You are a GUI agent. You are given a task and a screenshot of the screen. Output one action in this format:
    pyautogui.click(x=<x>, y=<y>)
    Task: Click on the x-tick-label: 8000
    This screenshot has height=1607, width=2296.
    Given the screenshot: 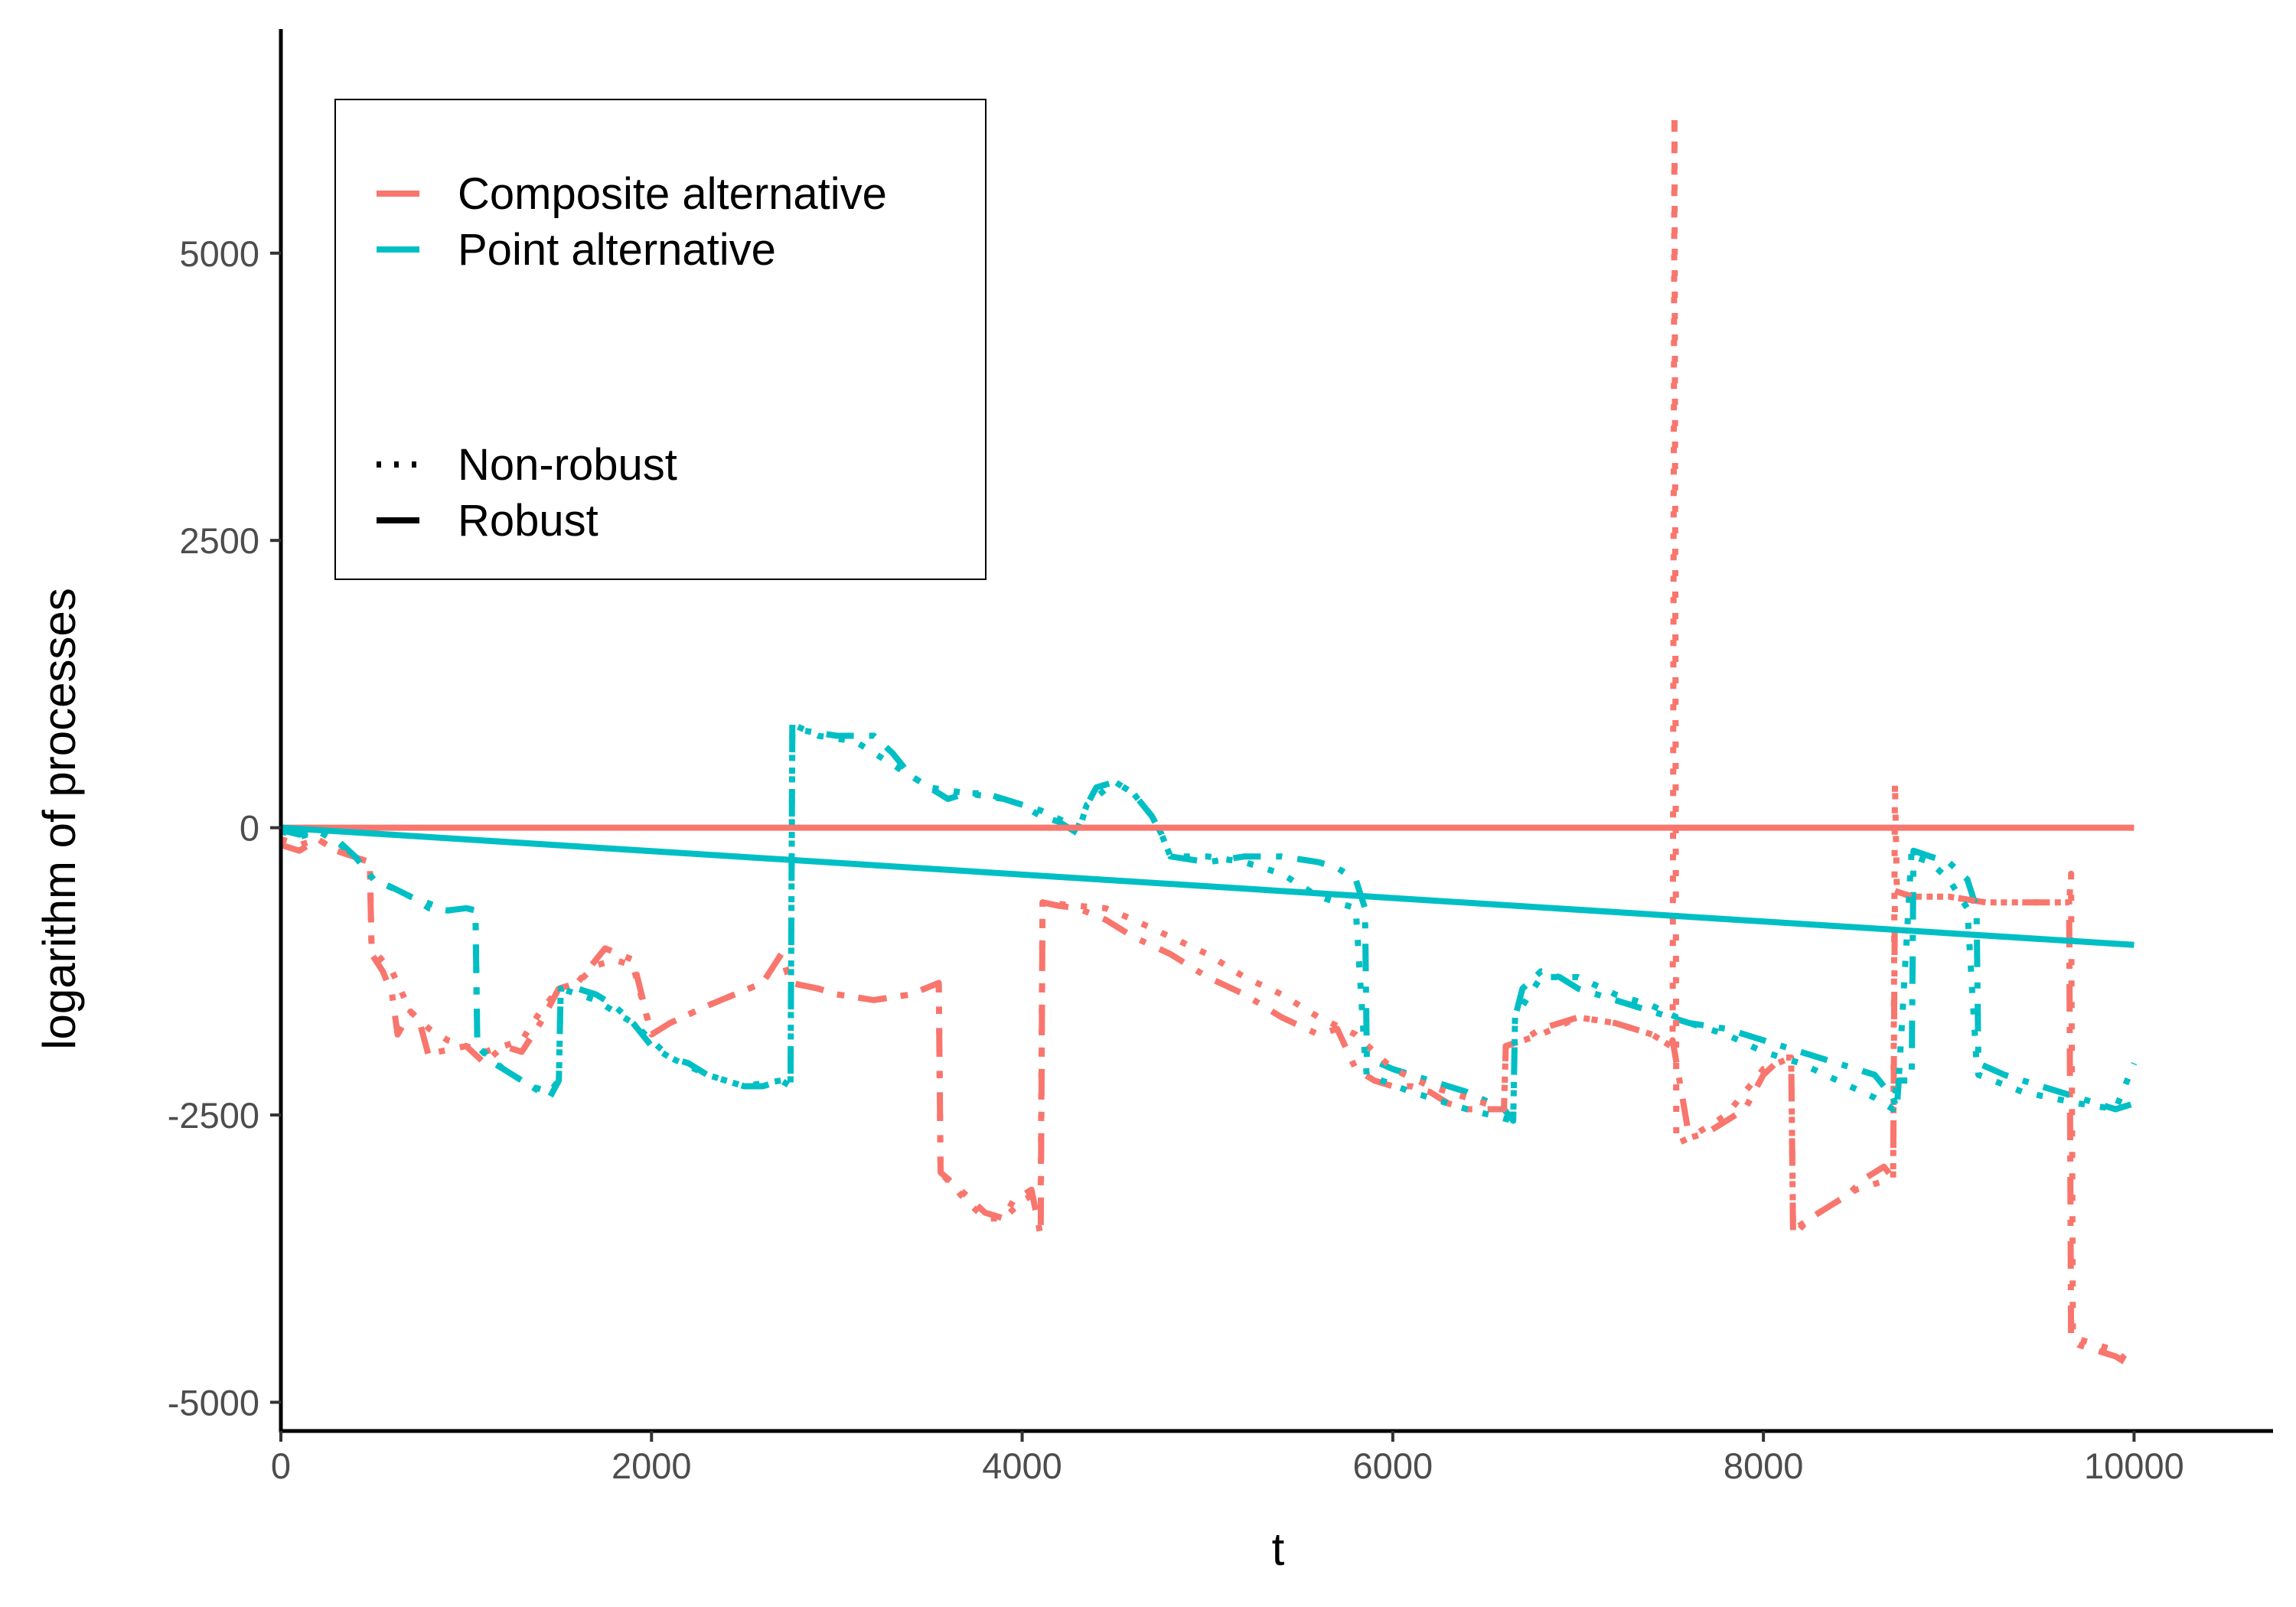 What is the action you would take?
    pyautogui.click(x=1764, y=1466)
    